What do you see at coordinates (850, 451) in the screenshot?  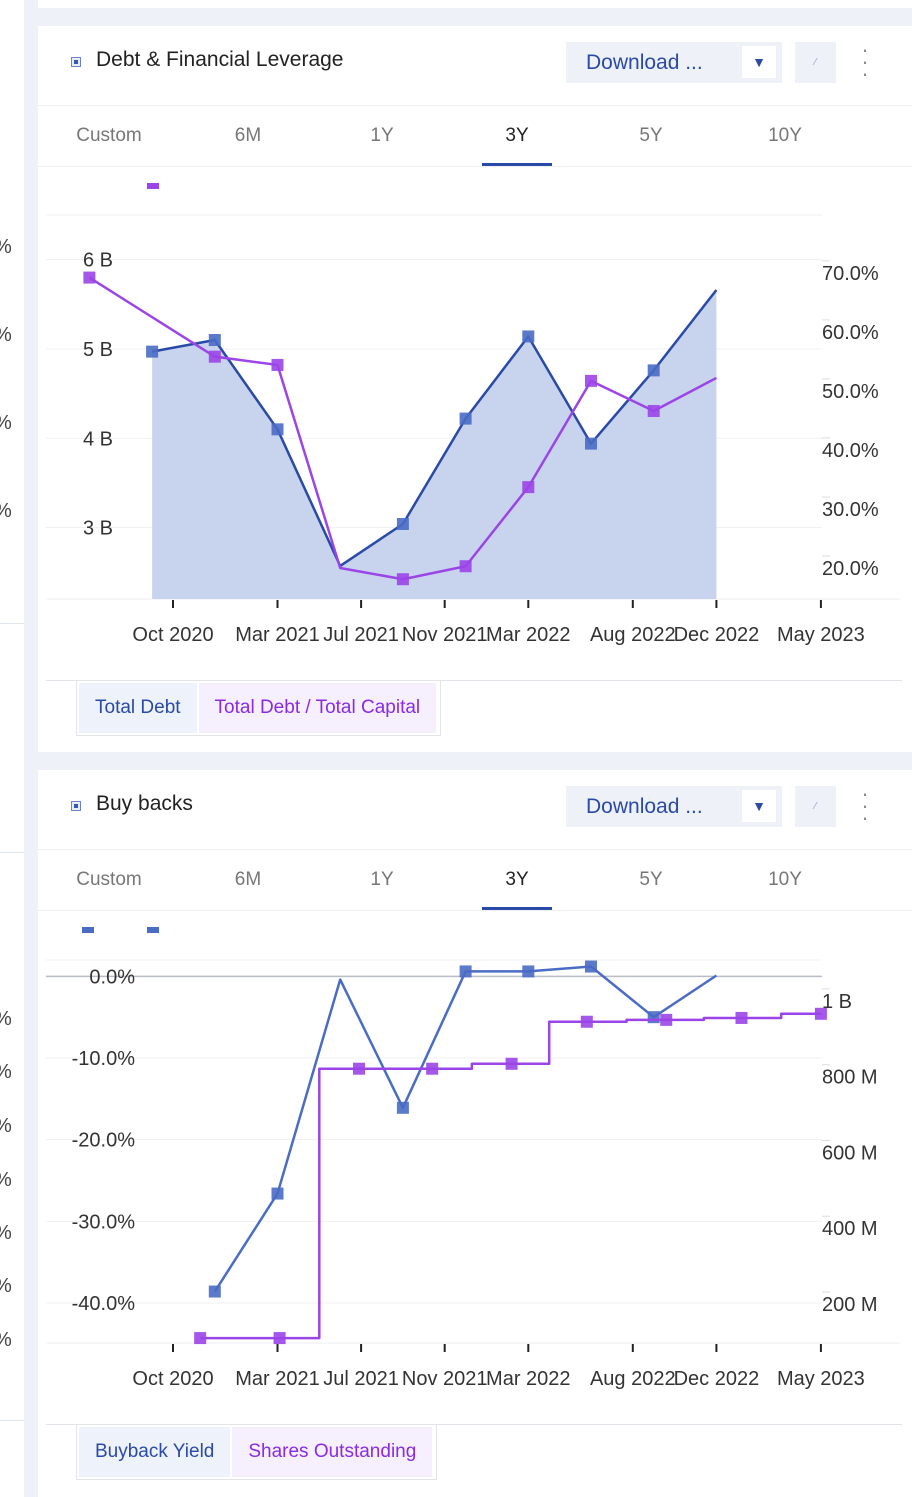 I see `y-right-tick-label: 40.0%` at bounding box center [850, 451].